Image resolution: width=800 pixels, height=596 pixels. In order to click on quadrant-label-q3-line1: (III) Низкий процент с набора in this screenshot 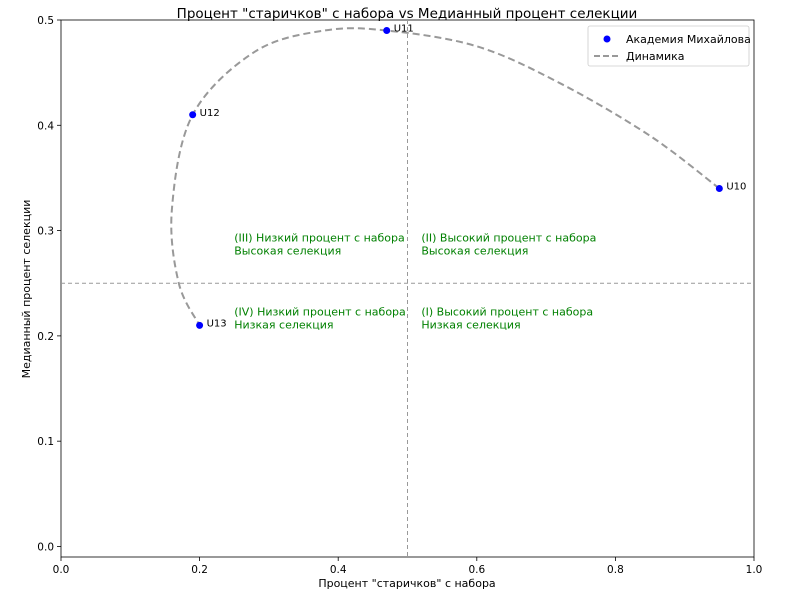, I will do `click(319, 238)`.